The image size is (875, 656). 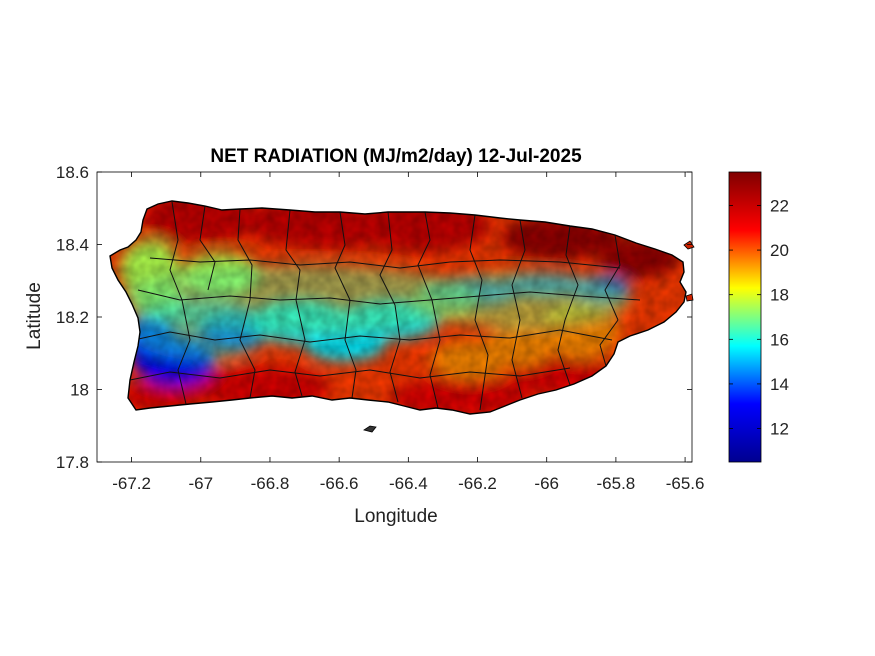 I want to click on y-tick-label: 18.4, so click(x=72, y=245).